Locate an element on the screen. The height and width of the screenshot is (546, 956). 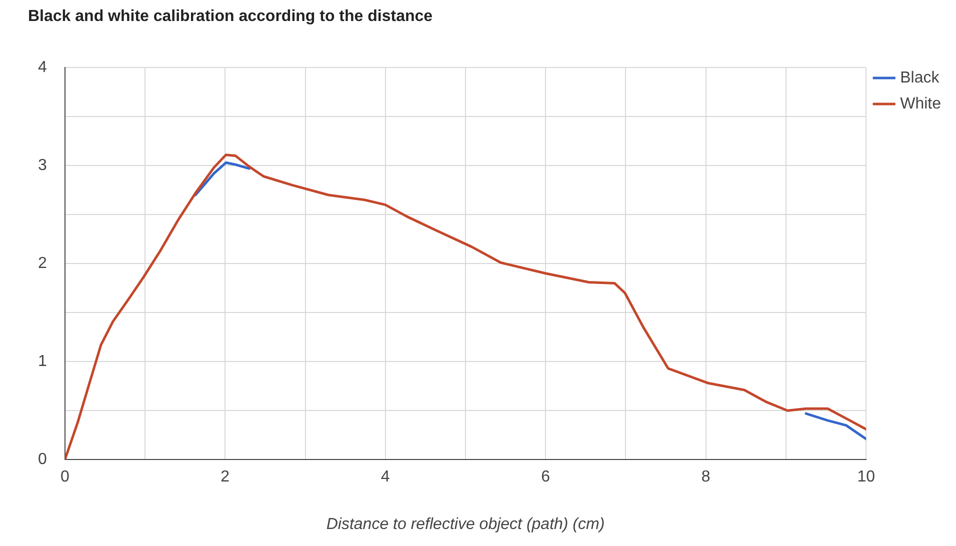
y-tick-label: 0 is located at coordinates (42, 459).